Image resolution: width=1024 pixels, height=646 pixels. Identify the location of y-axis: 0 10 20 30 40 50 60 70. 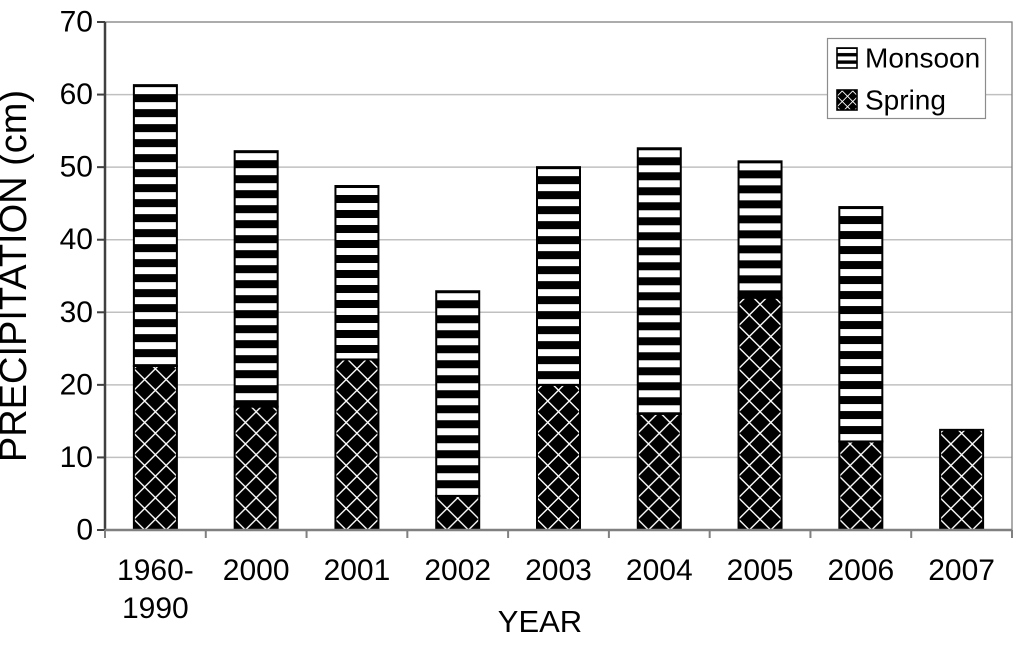
(82, 276).